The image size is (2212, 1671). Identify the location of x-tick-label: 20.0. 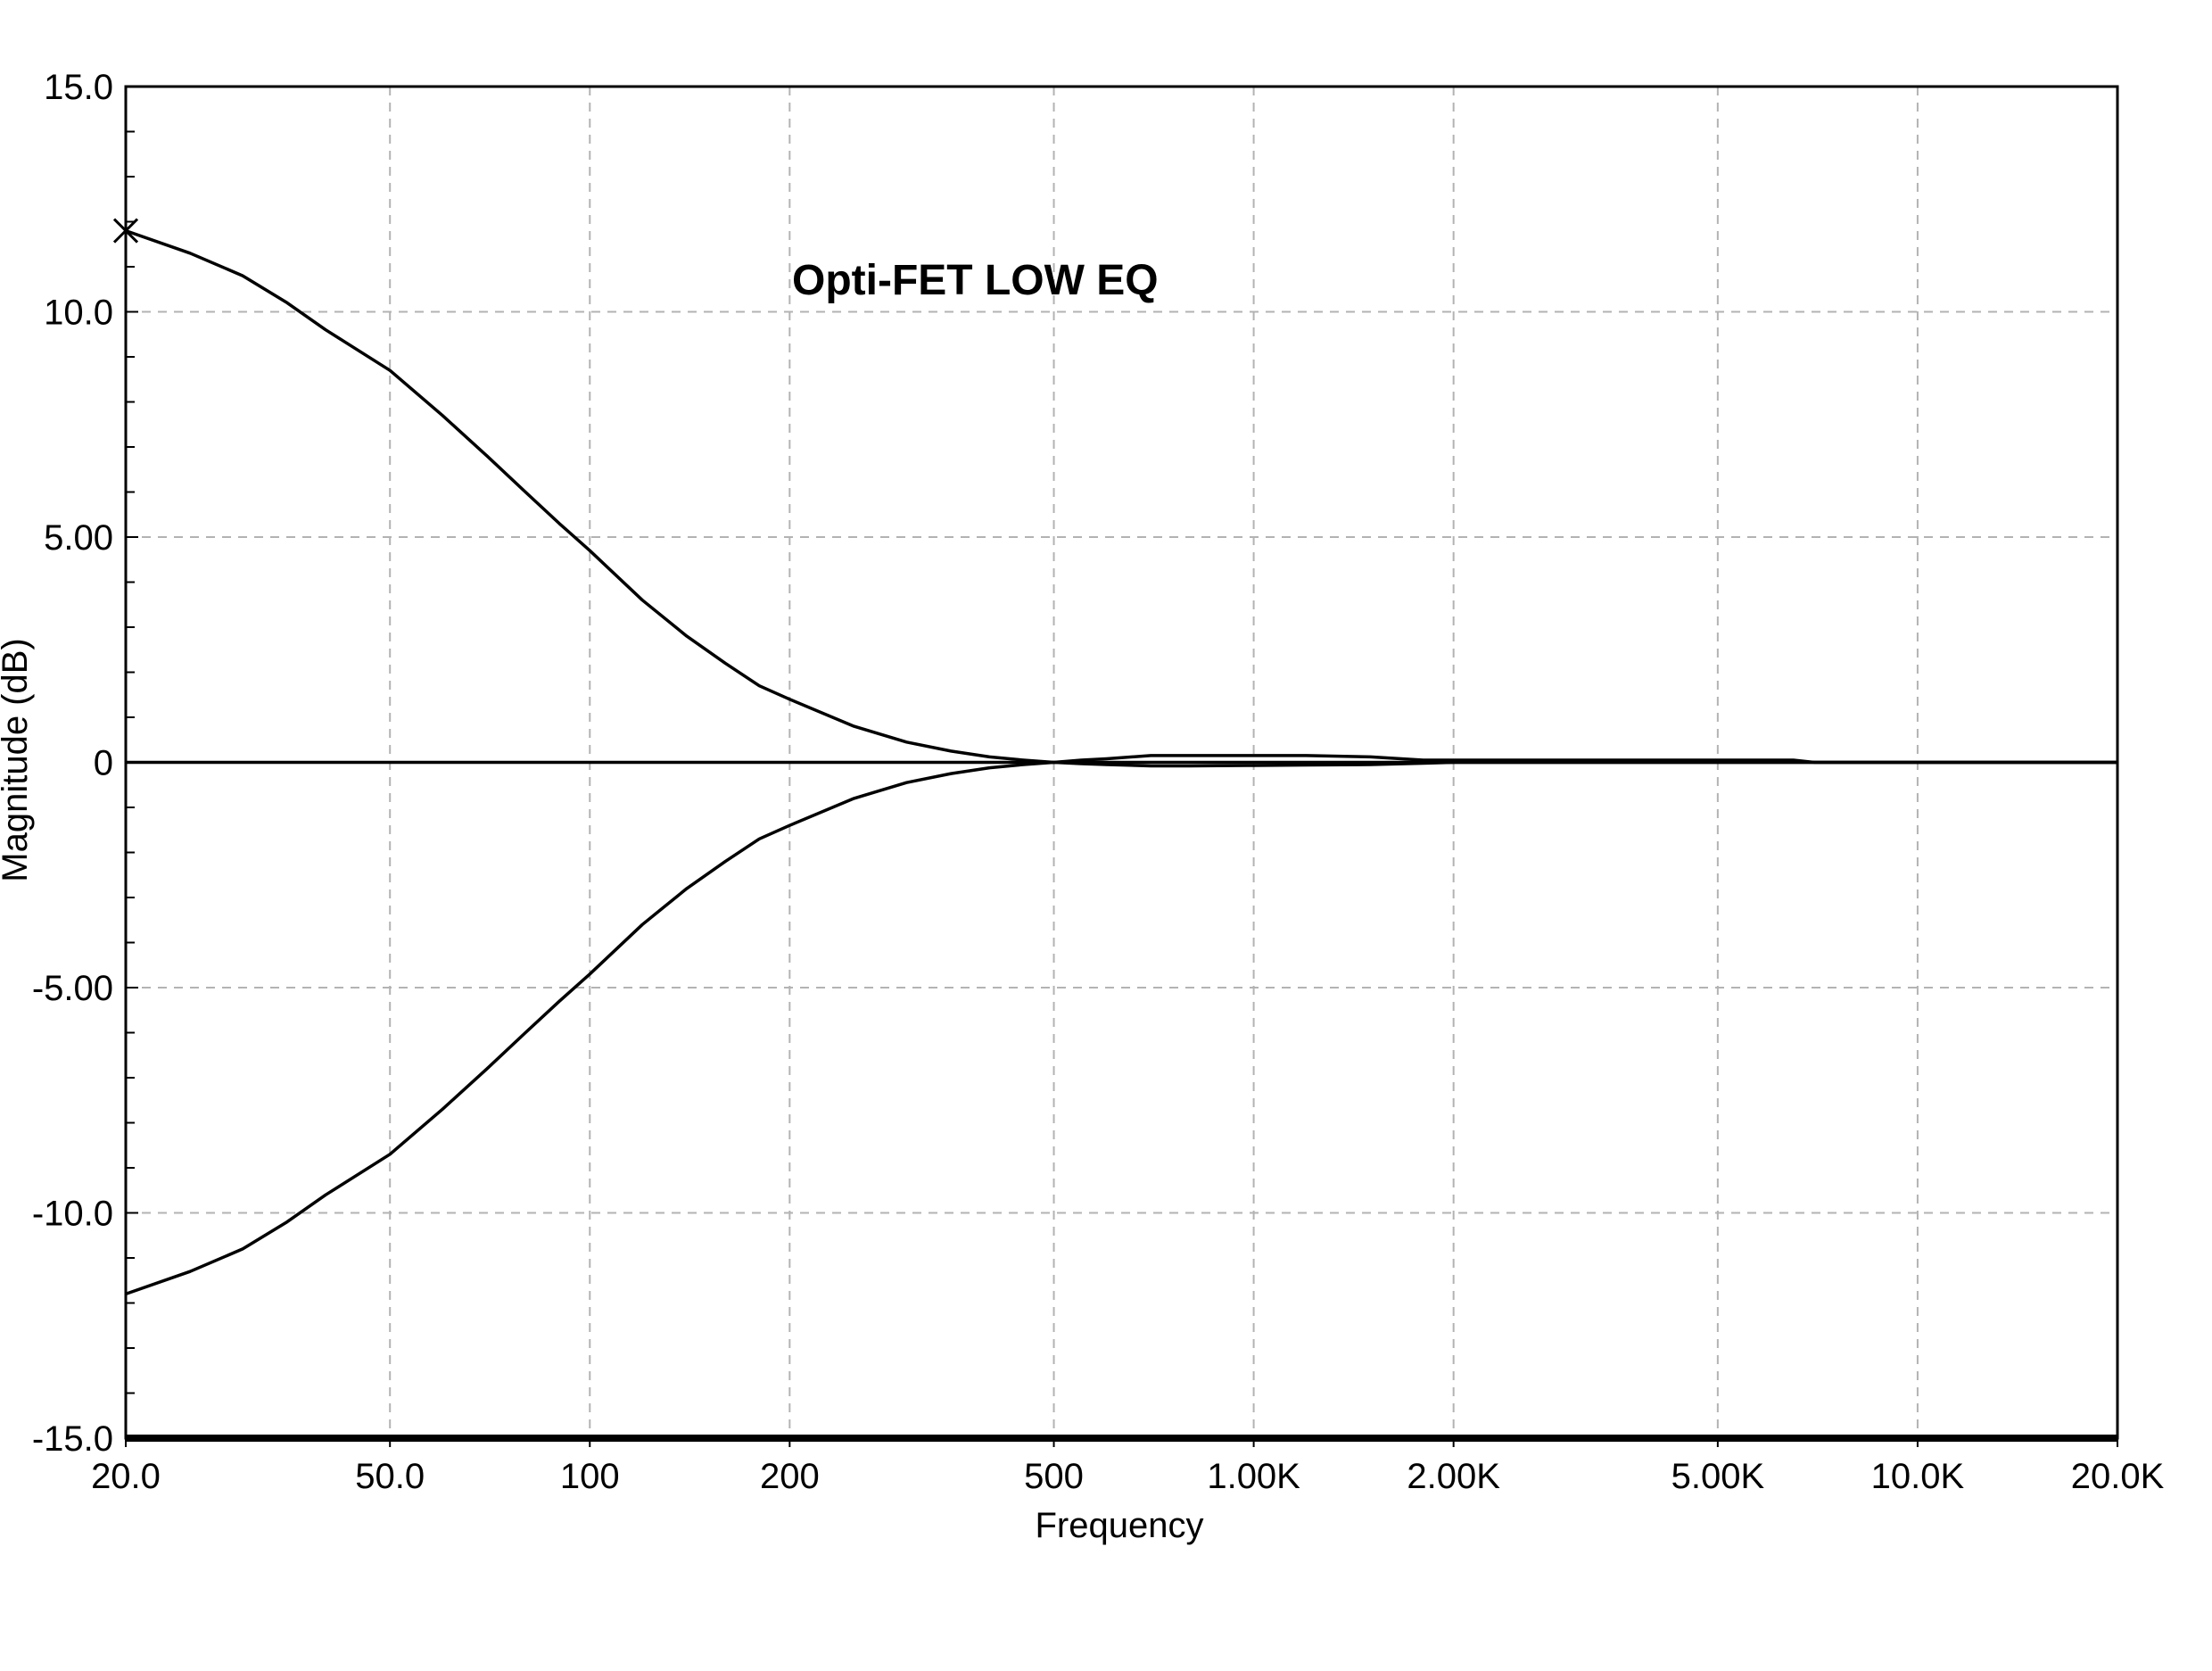
(126, 1476).